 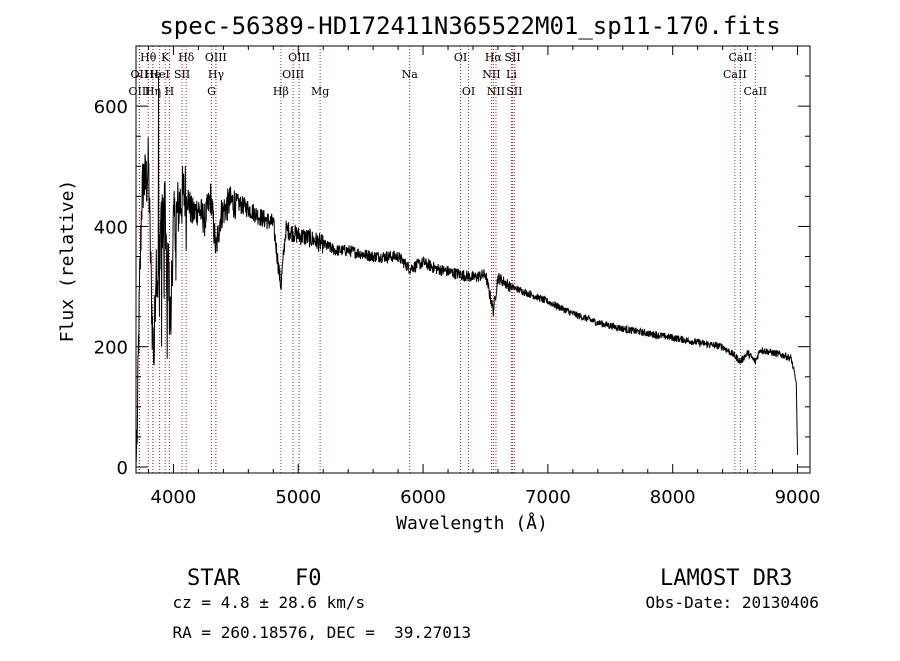 I want to click on line-marker-label: Hδ, so click(x=186, y=57).